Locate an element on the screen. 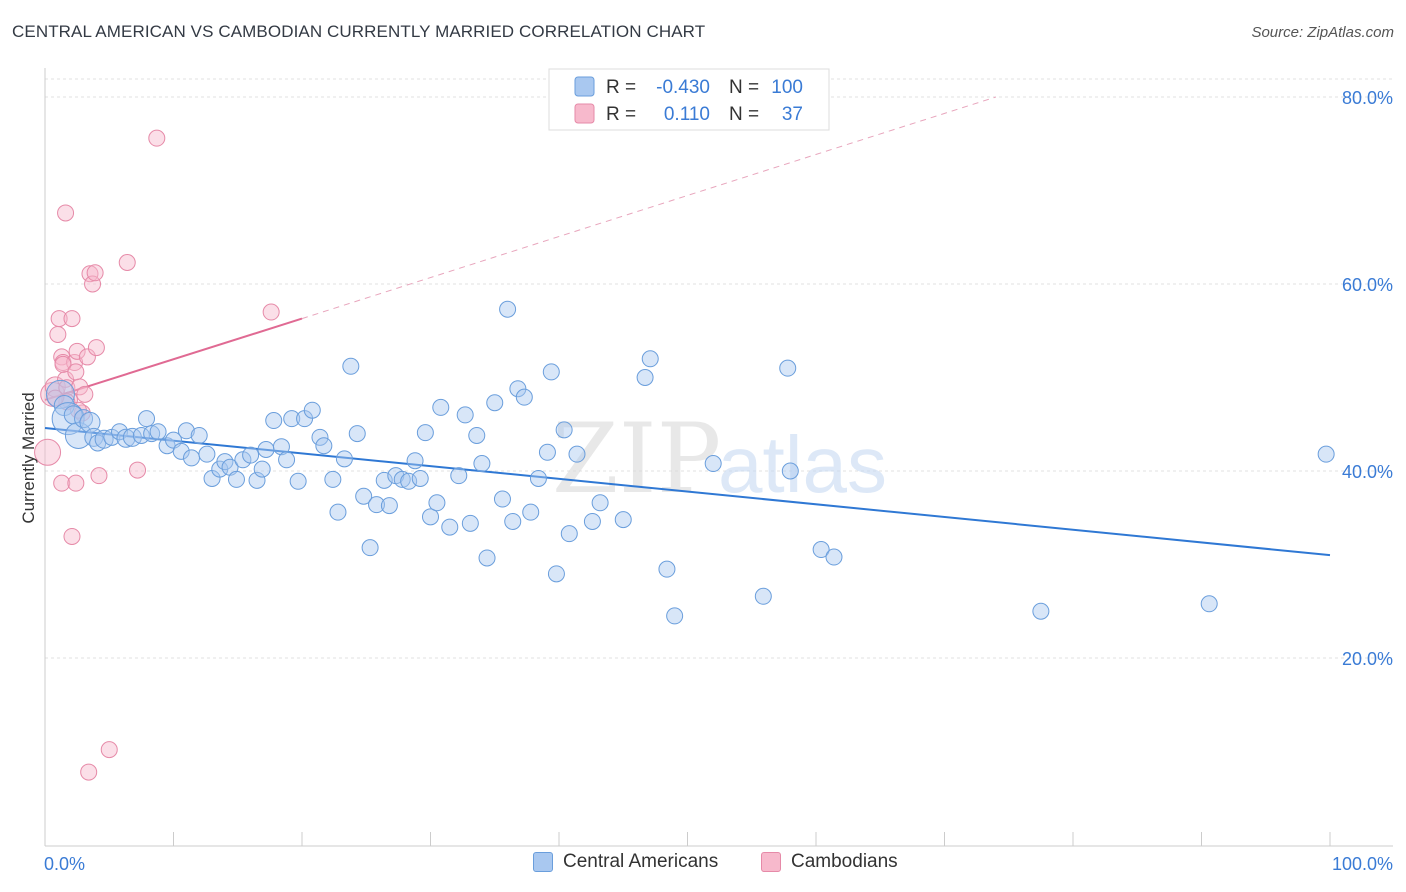 This screenshot has width=1406, height=892. y-tick-label-40: 40.0% is located at coordinates (1367, 472).